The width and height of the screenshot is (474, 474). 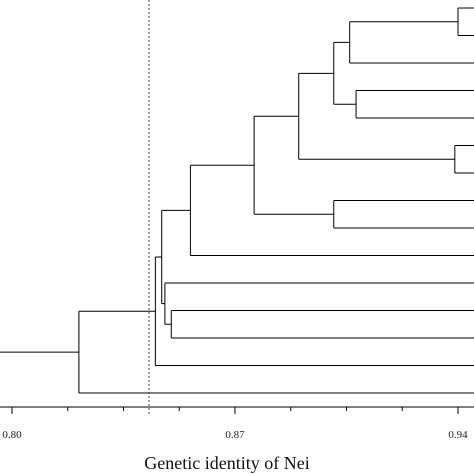 I want to click on x-axis-title: Genetic identity of Nei, so click(x=226, y=463).